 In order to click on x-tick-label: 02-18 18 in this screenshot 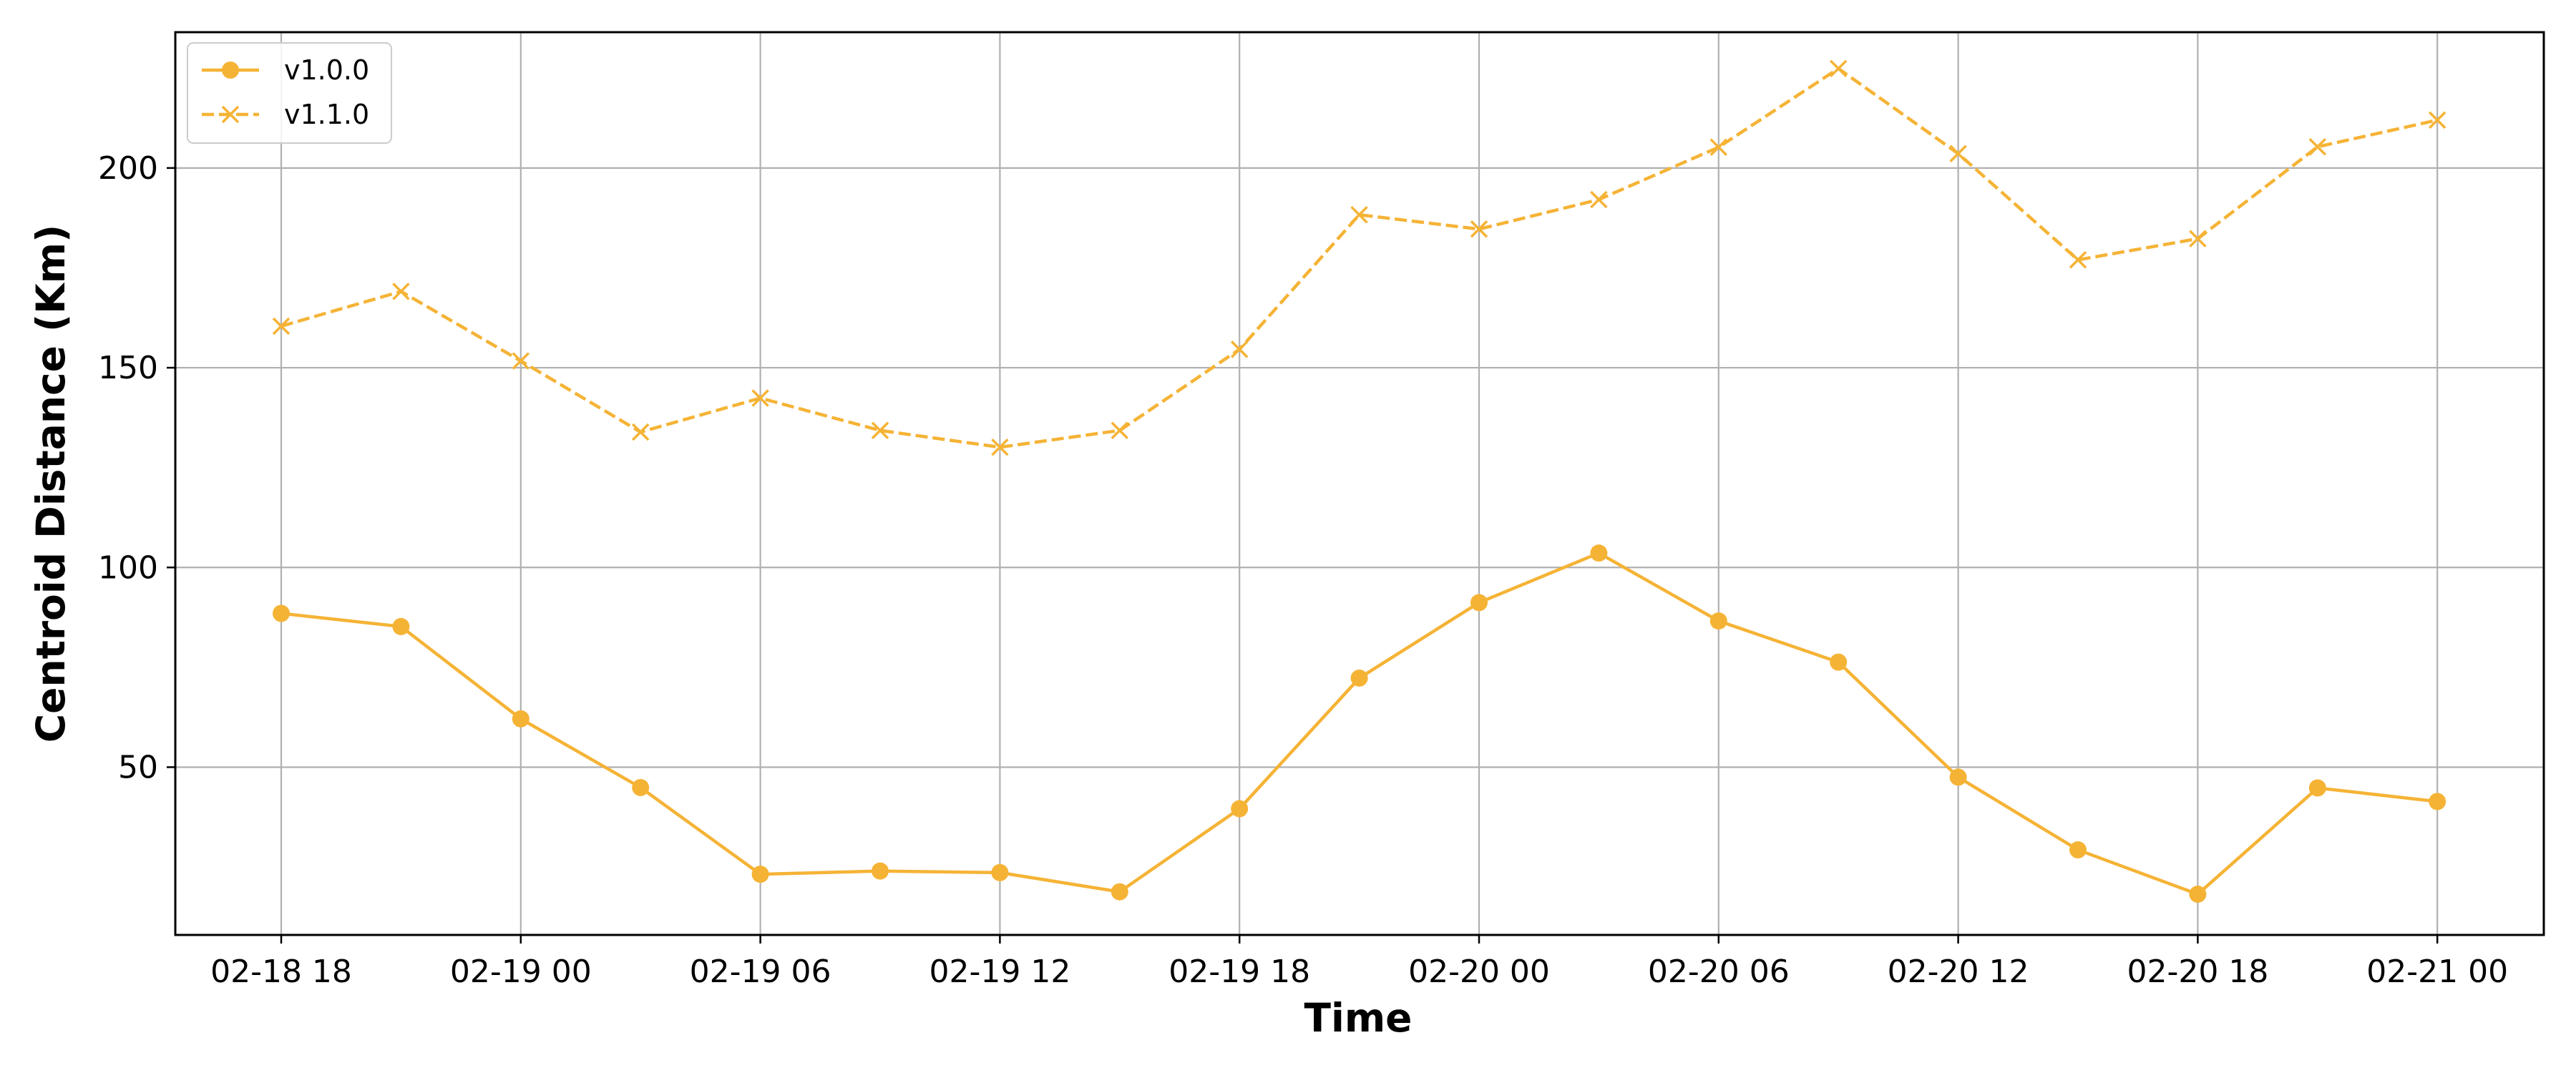, I will do `click(281, 972)`.